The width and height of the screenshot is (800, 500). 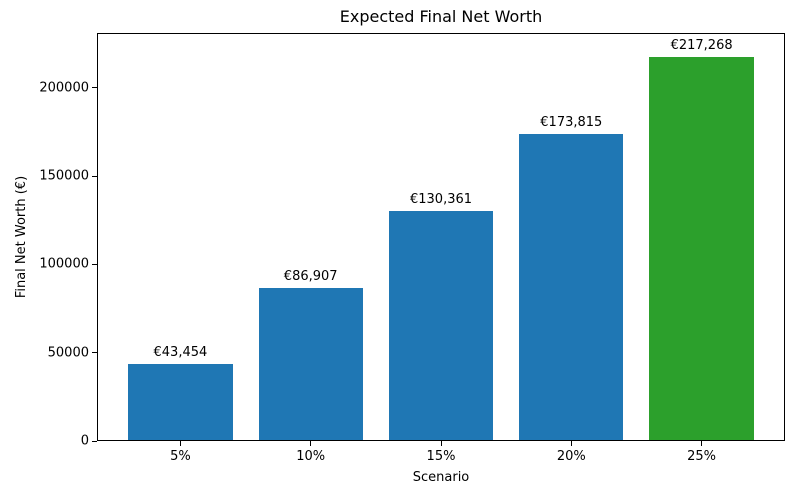 I want to click on y-axis-label: Final Net Worth (€), so click(x=21, y=237).